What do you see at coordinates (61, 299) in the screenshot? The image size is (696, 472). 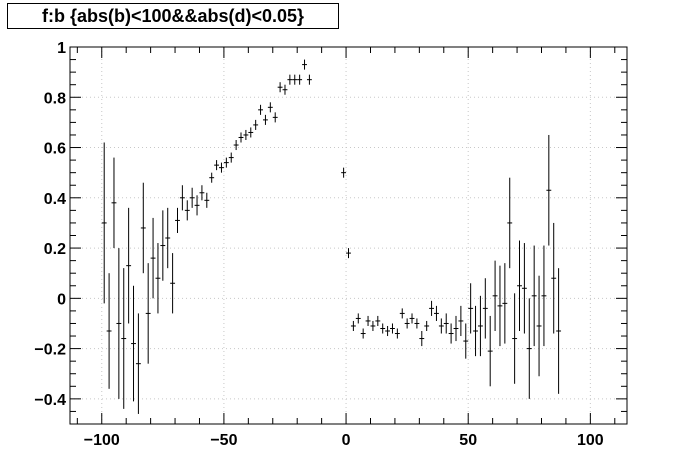 I see `y-tick-label: 0` at bounding box center [61, 299].